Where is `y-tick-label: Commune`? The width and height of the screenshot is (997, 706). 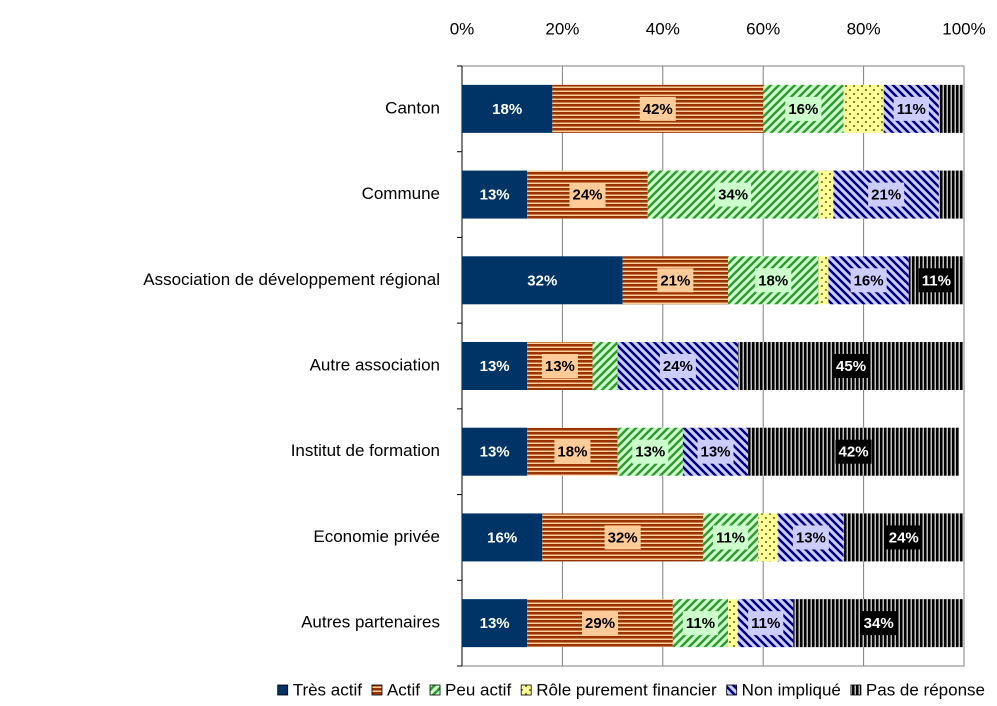 y-tick-label: Commune is located at coordinates (401, 193).